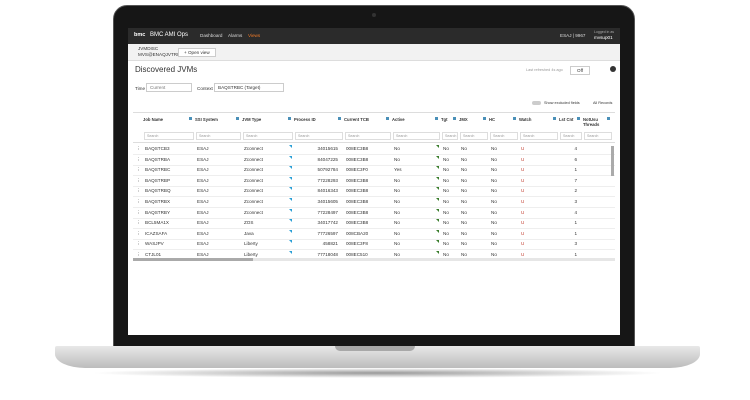 The image size is (750, 400). I want to click on v-scrollbar, so click(612, 161).